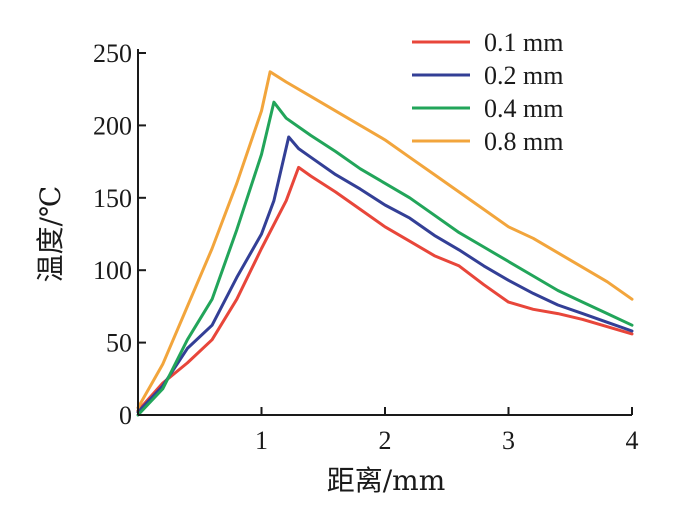 This screenshot has height=518, width=680. I want to click on legend-label-1: 0.1 mm, so click(523, 42).